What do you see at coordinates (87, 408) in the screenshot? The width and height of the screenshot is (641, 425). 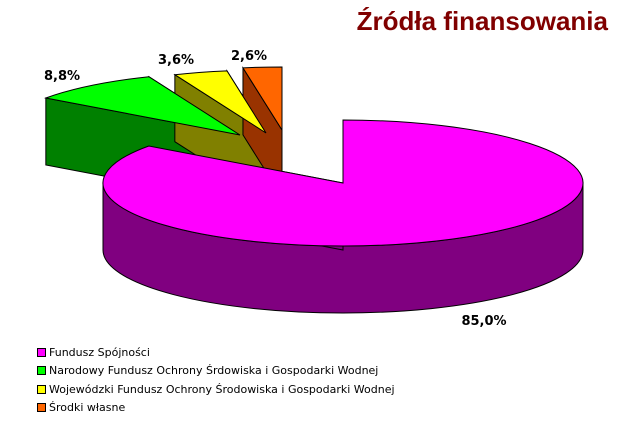 I see `legend-label: Środki własne` at bounding box center [87, 408].